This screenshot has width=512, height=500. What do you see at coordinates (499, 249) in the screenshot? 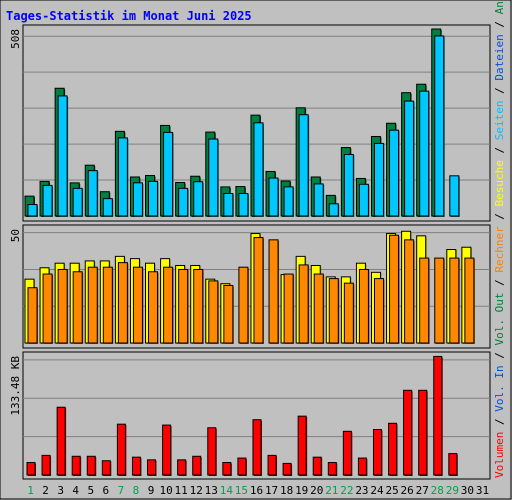
I see `legend-rechner: Rechner` at bounding box center [499, 249].